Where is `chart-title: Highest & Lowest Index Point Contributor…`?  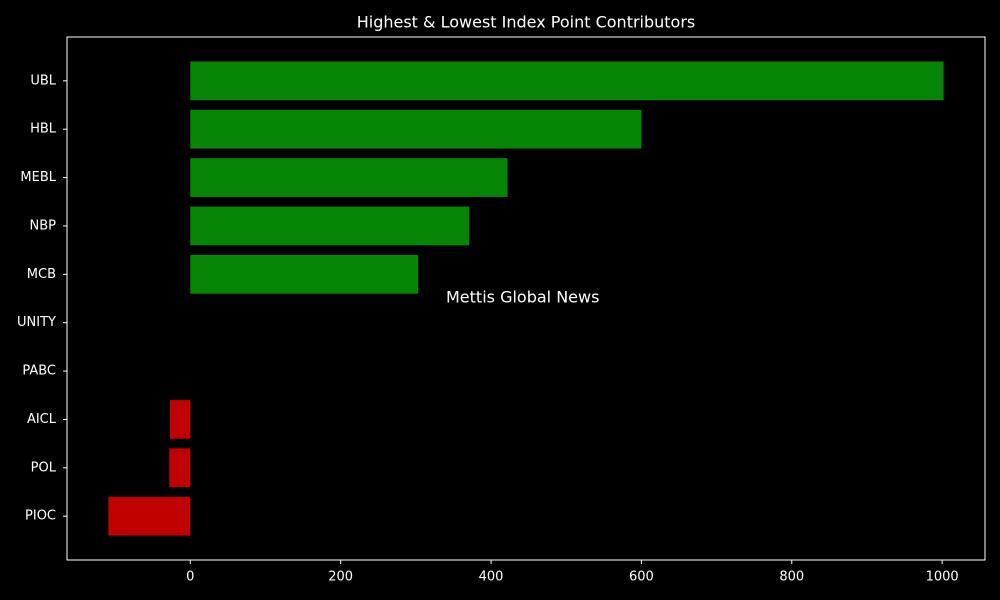 chart-title: Highest & Lowest Index Point Contributor… is located at coordinates (526, 22).